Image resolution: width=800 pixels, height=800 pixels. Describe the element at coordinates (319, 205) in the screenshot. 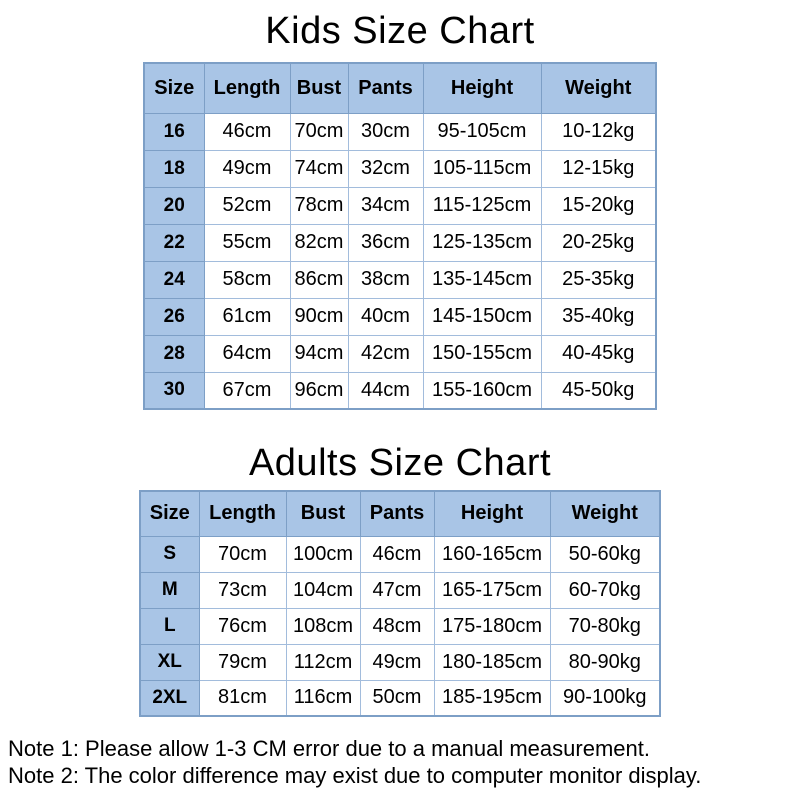

I see `data-cell: 78cm` at that location.